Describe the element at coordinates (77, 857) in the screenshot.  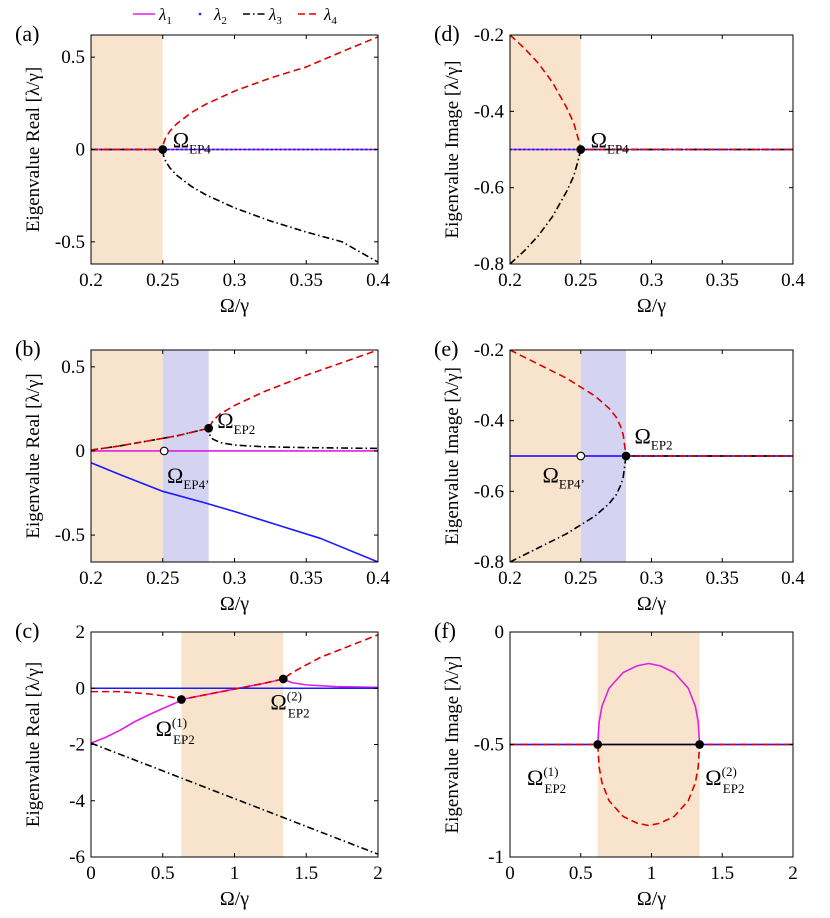
I see `y-tick-label: -6` at that location.